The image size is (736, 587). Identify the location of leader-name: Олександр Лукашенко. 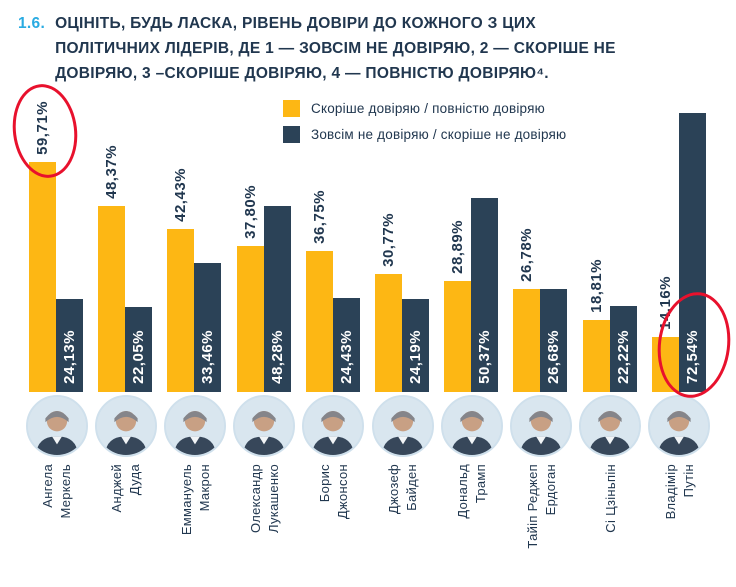
(264, 523).